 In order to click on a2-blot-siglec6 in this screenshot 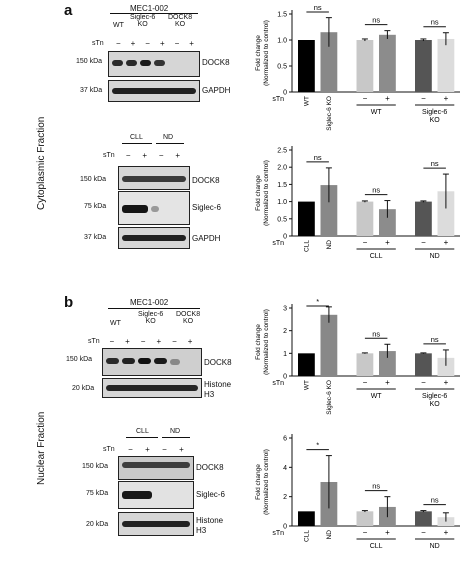, I will do `click(154, 208)`.